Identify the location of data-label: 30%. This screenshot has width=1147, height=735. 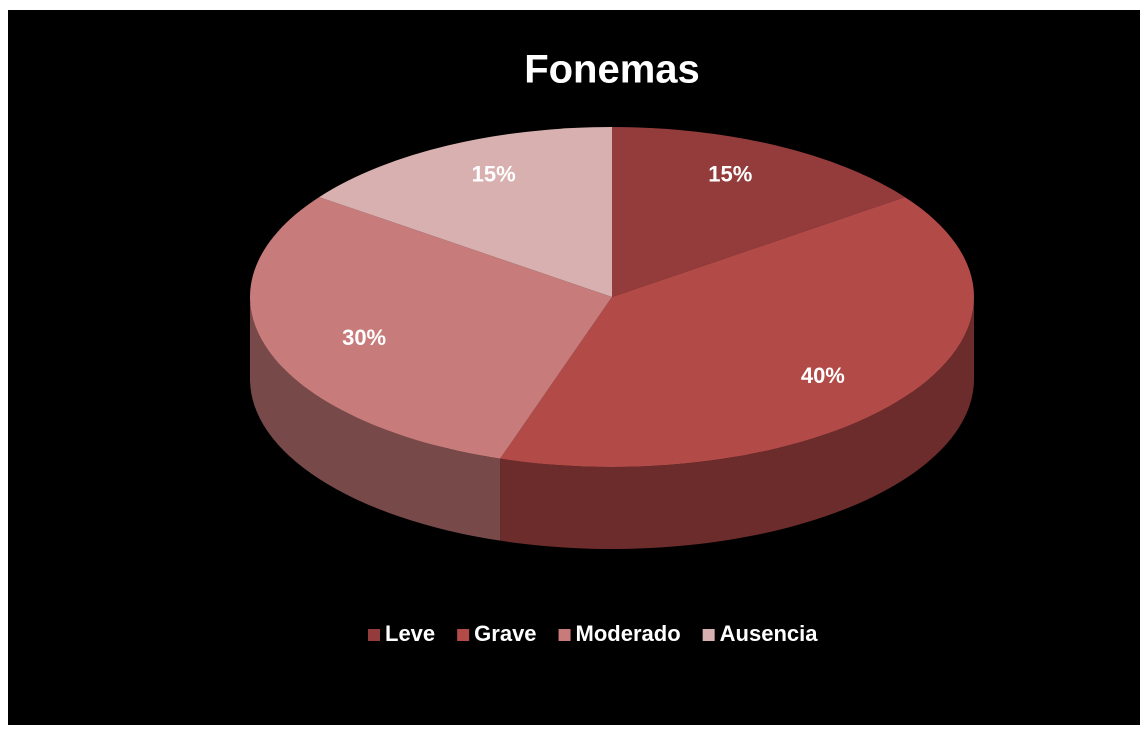
(364, 337).